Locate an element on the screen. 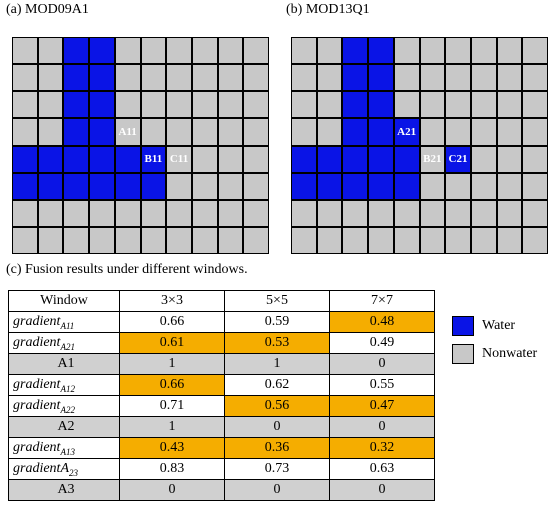 The image size is (550, 528). row-label: gradientA12 is located at coordinates (64, 385).